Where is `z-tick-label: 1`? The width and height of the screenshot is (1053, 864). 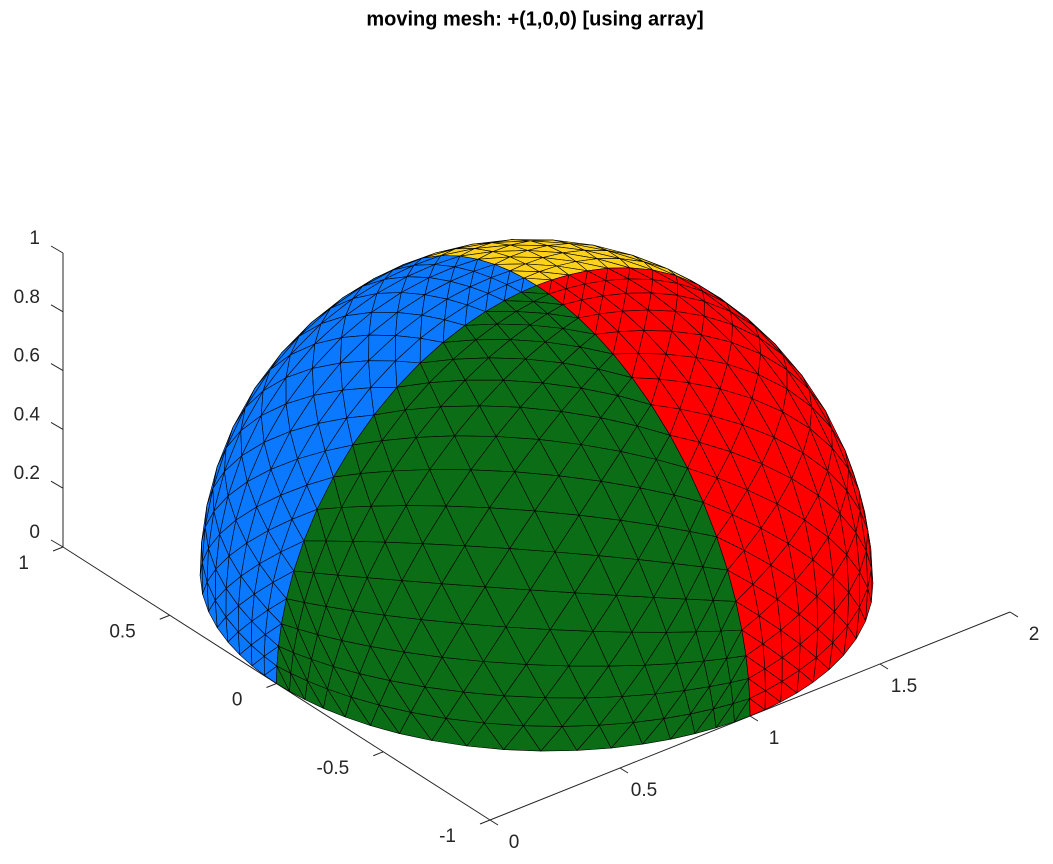 z-tick-label: 1 is located at coordinates (34, 238).